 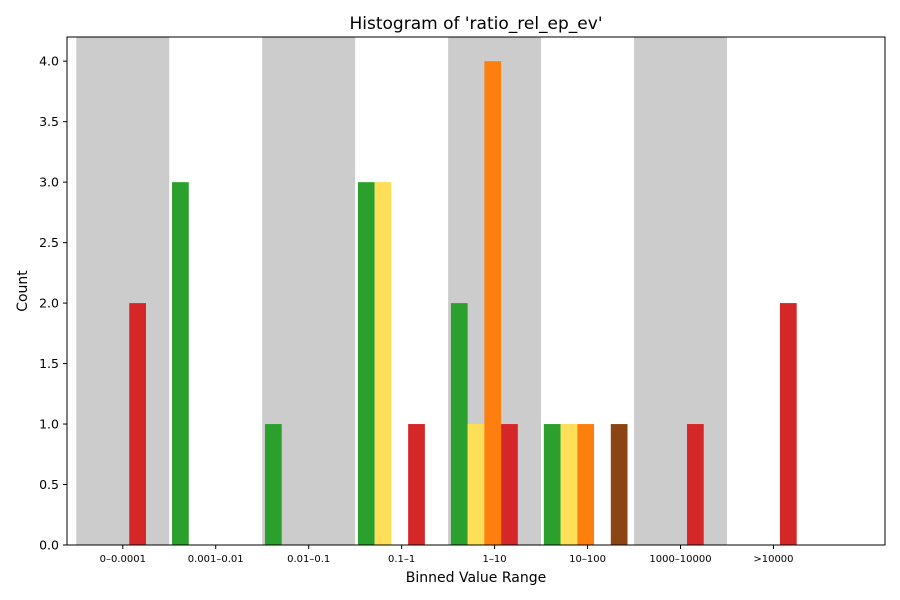 I want to click on y-tick-label: 1.0, so click(x=49, y=424).